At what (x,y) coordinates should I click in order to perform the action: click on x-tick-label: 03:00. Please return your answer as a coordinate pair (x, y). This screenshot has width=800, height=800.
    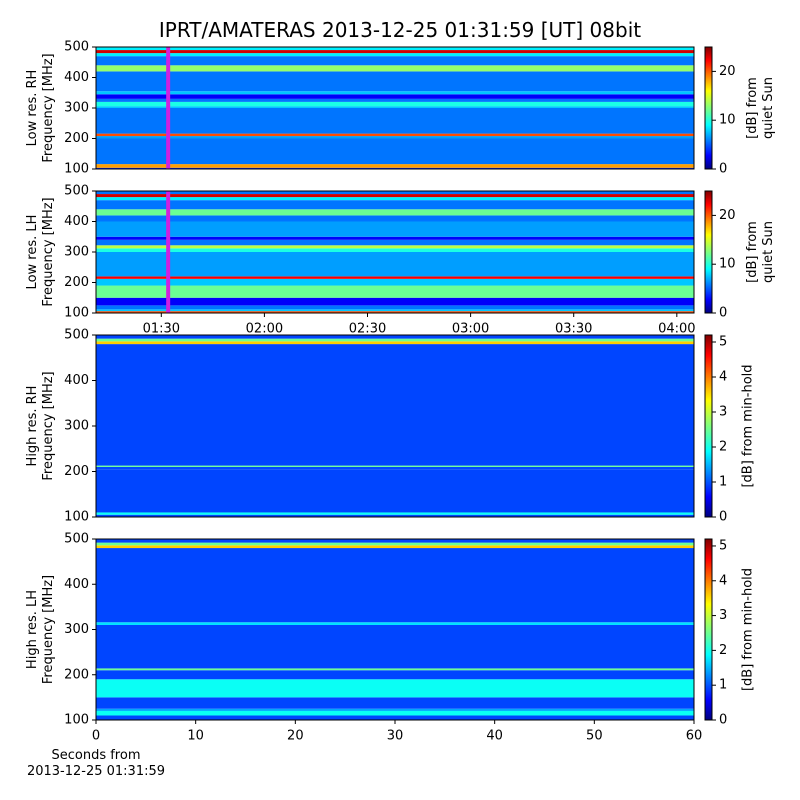
    Looking at the image, I should click on (470, 329).